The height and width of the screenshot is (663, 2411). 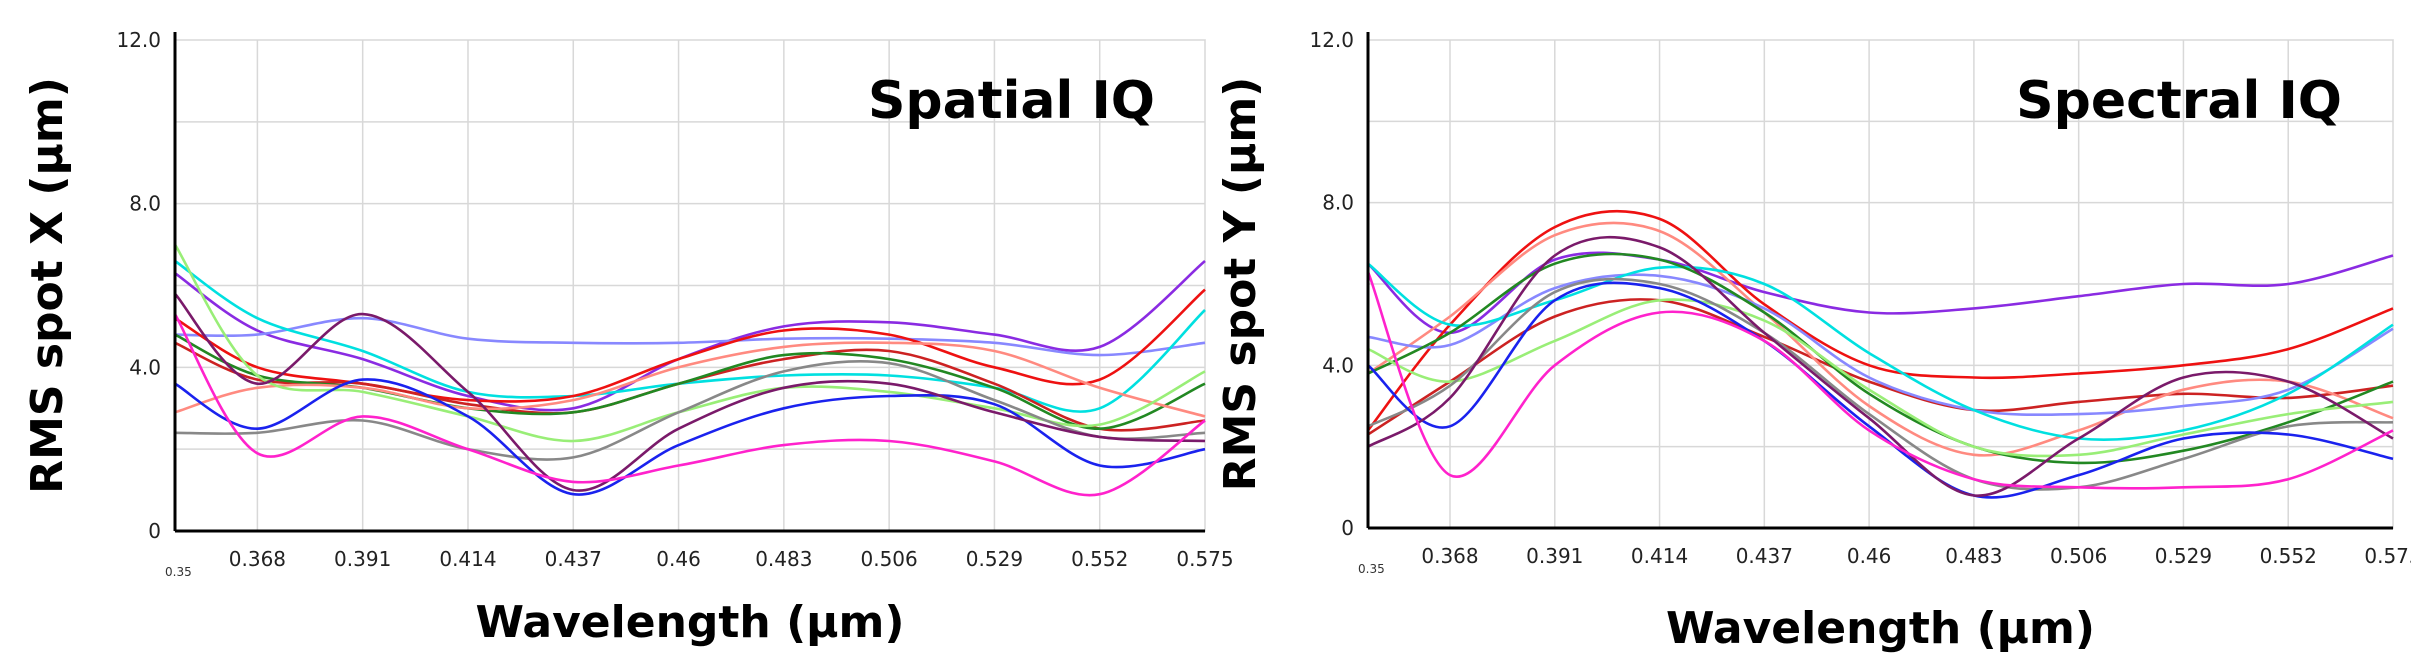 I want to click on chart-title: Spectral IQ, so click(x=2179, y=101).